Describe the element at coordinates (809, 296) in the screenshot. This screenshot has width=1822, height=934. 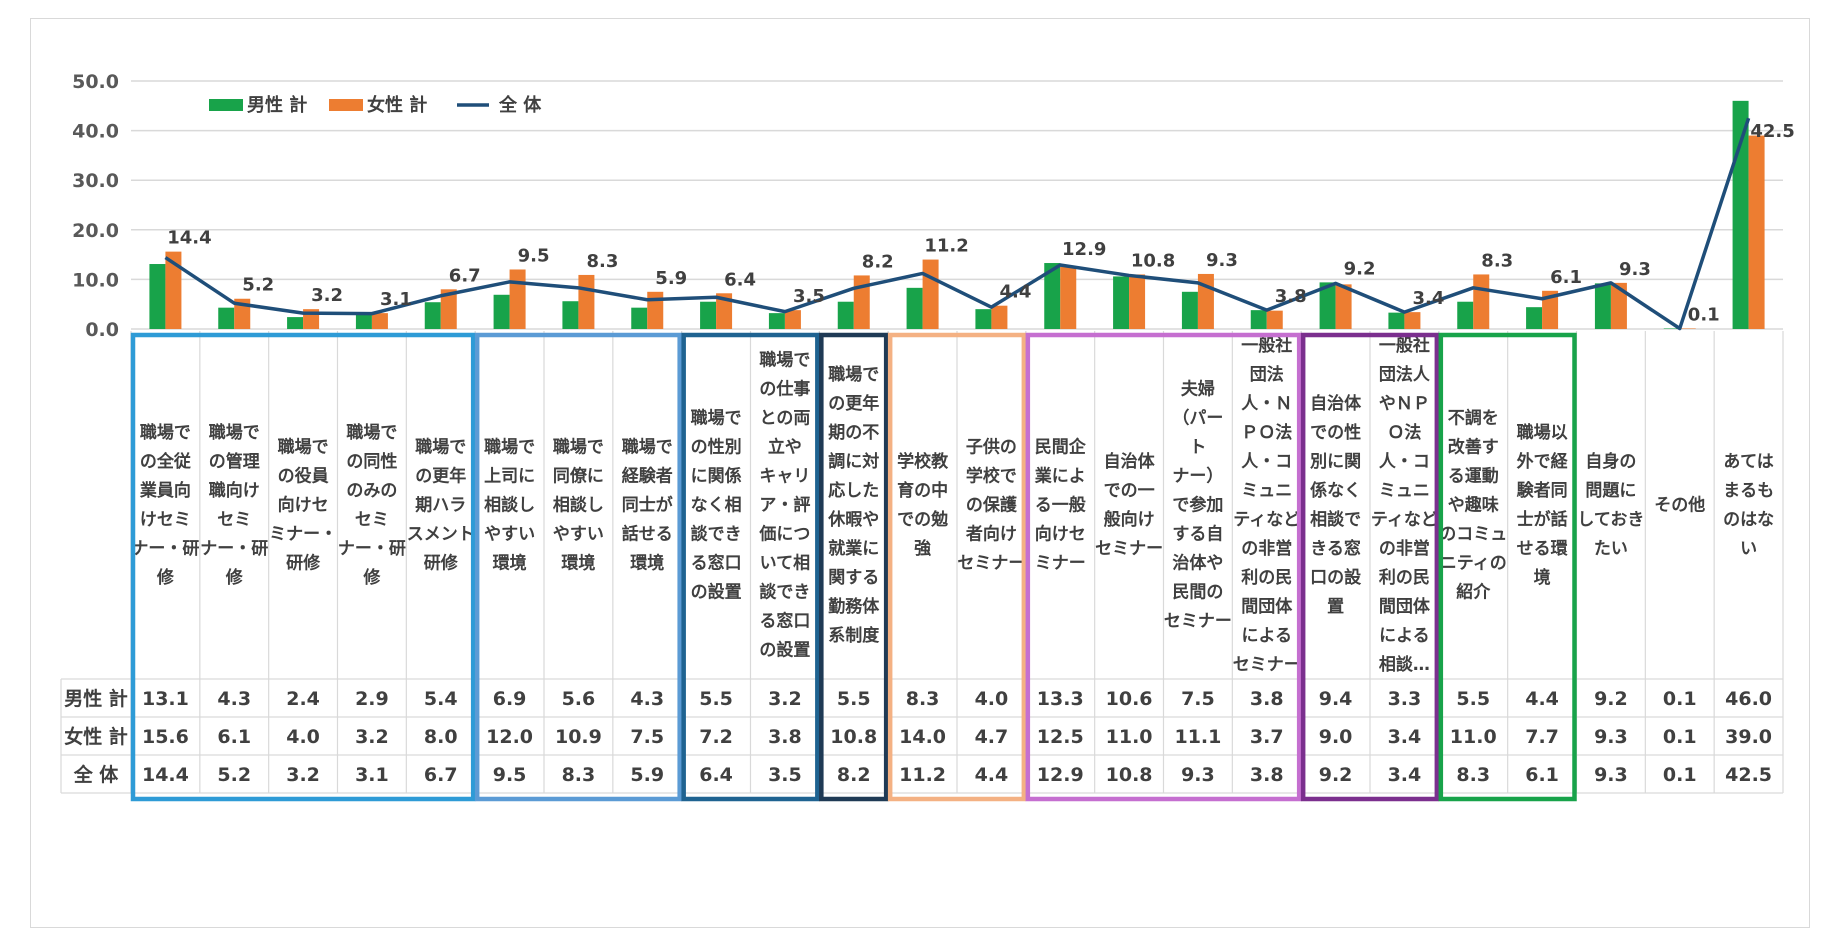
I see `data-label-total: 3.5` at that location.